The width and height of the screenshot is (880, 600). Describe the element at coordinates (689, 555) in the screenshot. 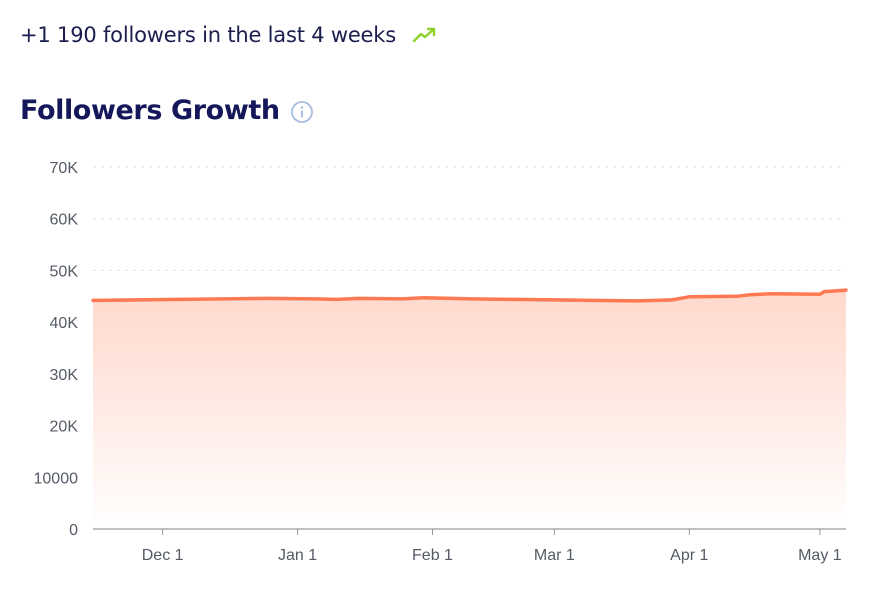

I see `x-tick-label: Apr 1` at that location.